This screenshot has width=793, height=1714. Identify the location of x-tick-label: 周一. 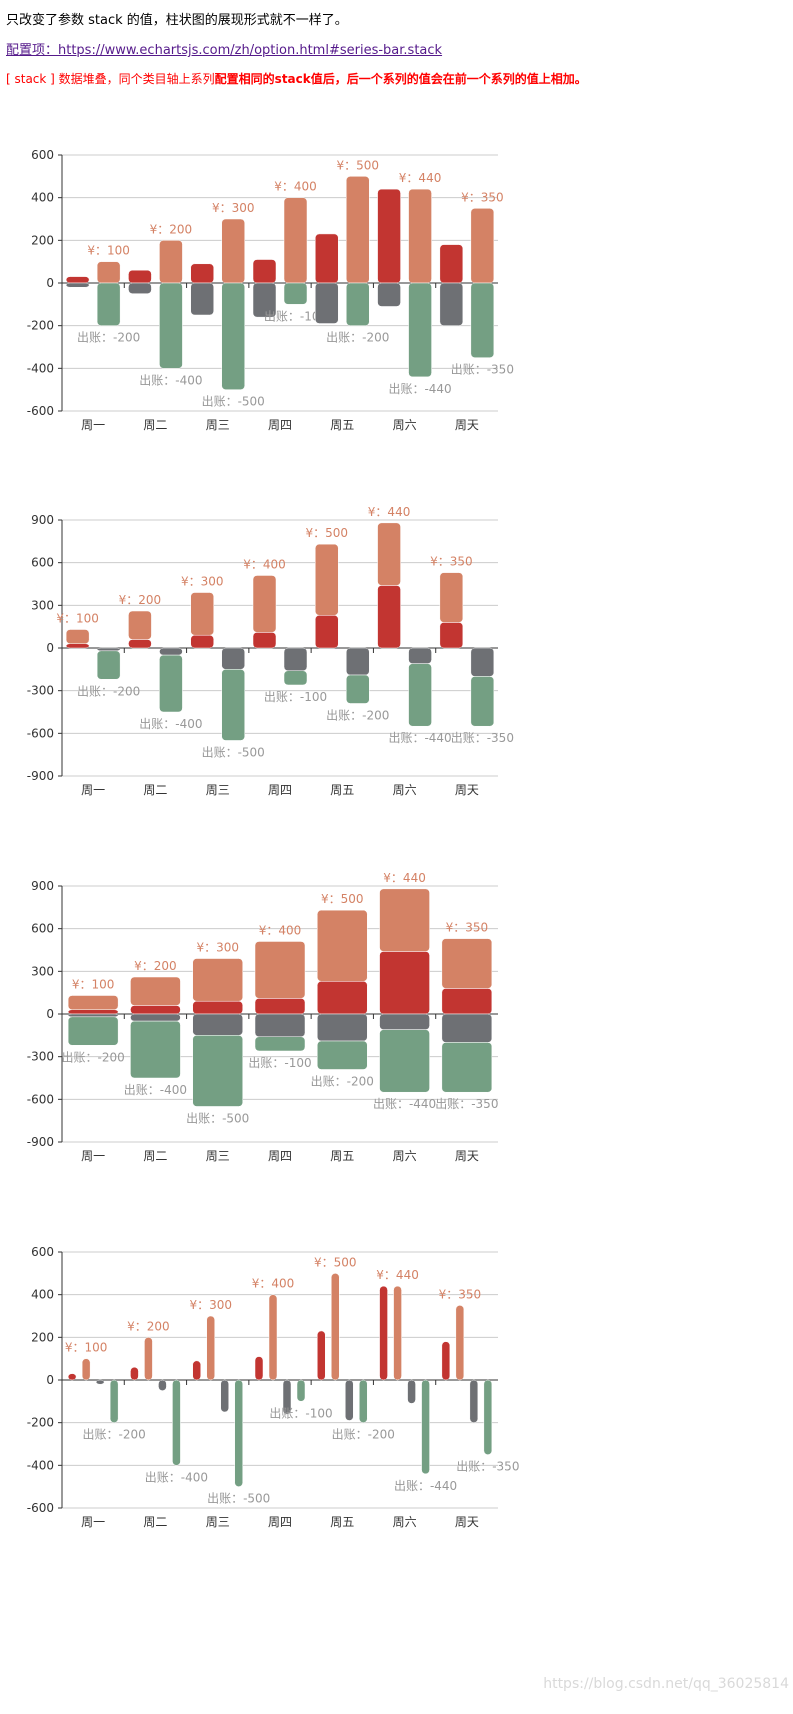
(93, 1156).